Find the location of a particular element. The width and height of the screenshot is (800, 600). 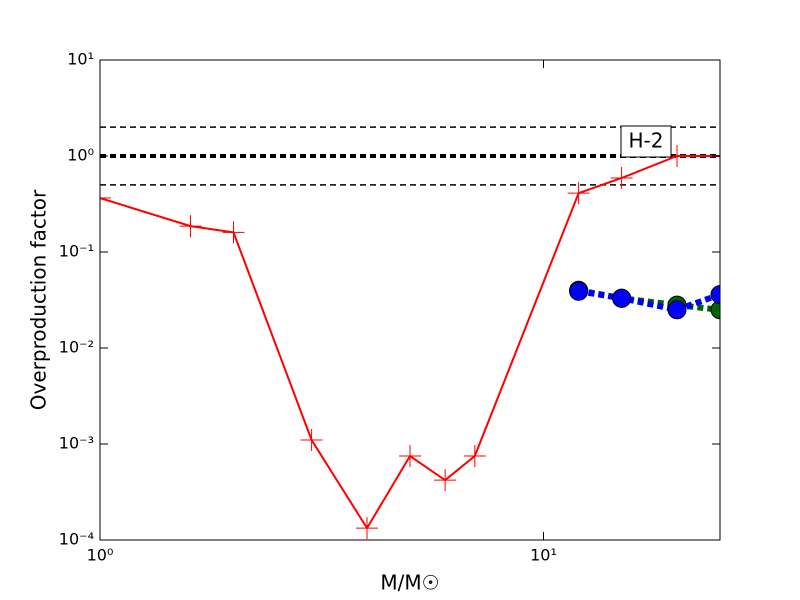

annotation: H-2 is located at coordinates (646, 141).